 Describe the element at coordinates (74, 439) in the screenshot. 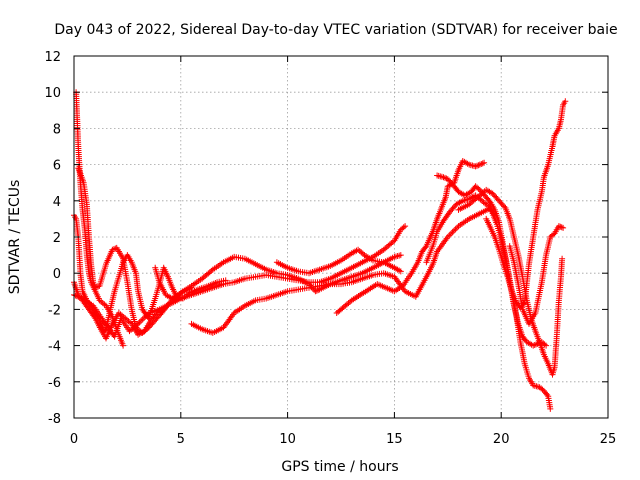

I see `x-tick-label: 0` at that location.